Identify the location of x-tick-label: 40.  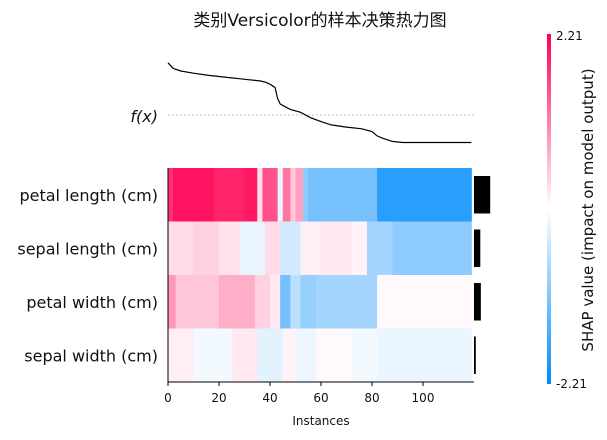
(269, 398).